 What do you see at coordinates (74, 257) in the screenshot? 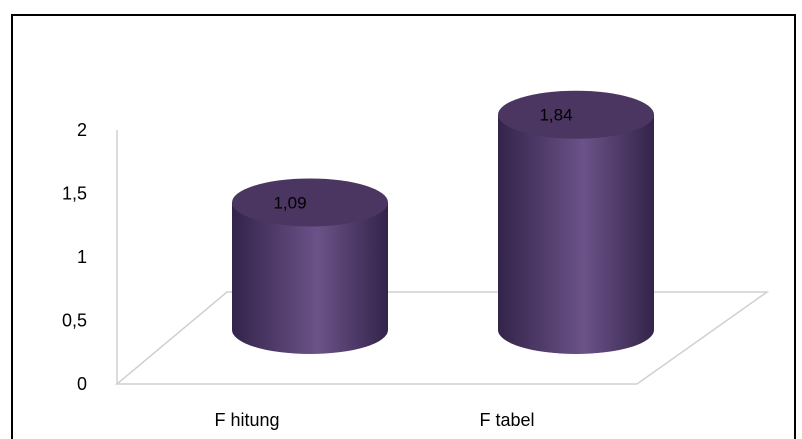
I see `y-axis-ticks: 0 0,5 1 1,5 2` at bounding box center [74, 257].